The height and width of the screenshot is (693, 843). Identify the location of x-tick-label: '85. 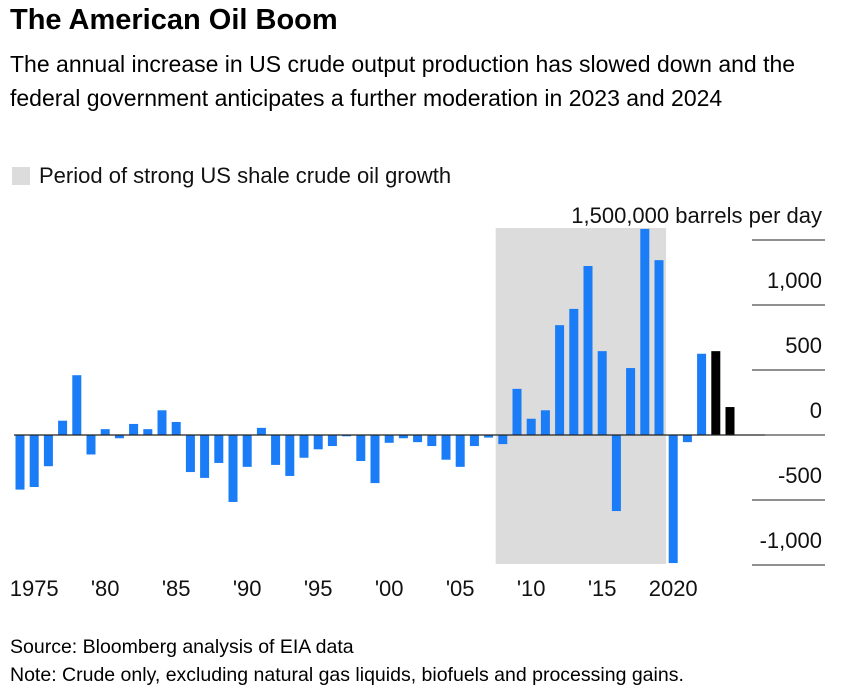
(176, 588).